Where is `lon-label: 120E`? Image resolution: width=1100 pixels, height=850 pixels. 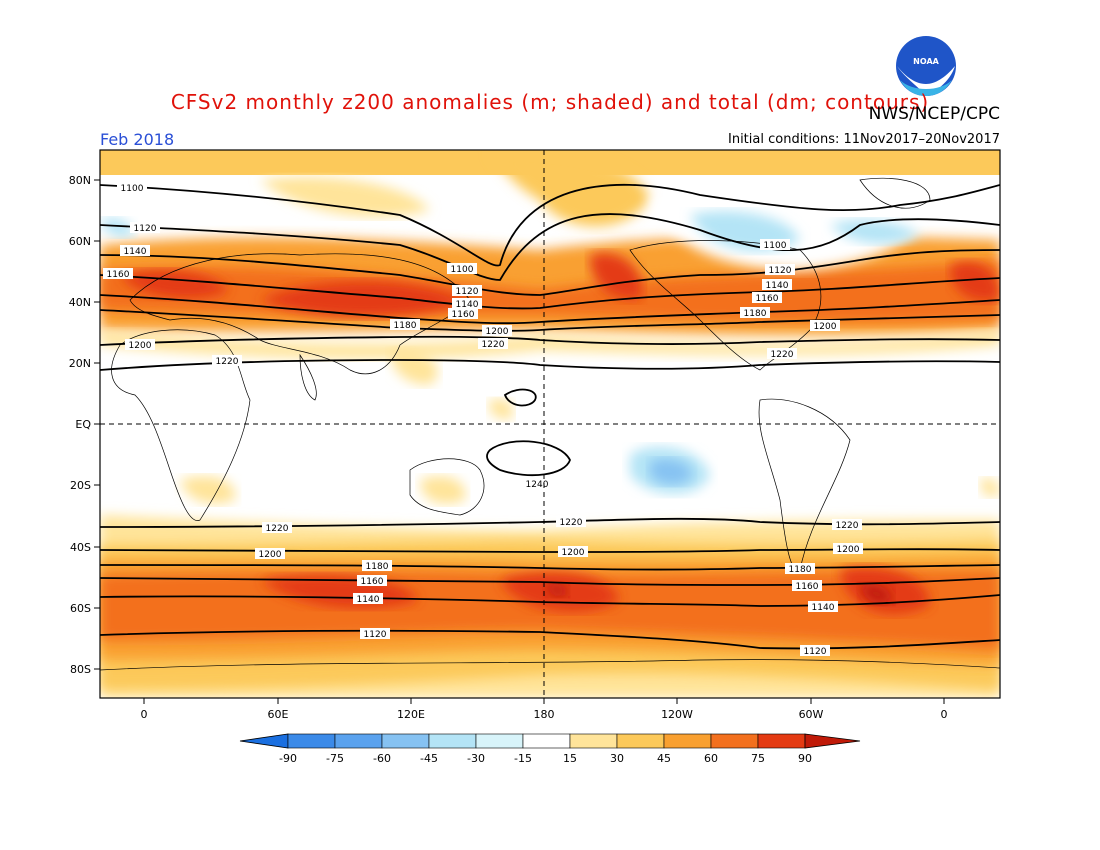 lon-label: 120E is located at coordinates (411, 714).